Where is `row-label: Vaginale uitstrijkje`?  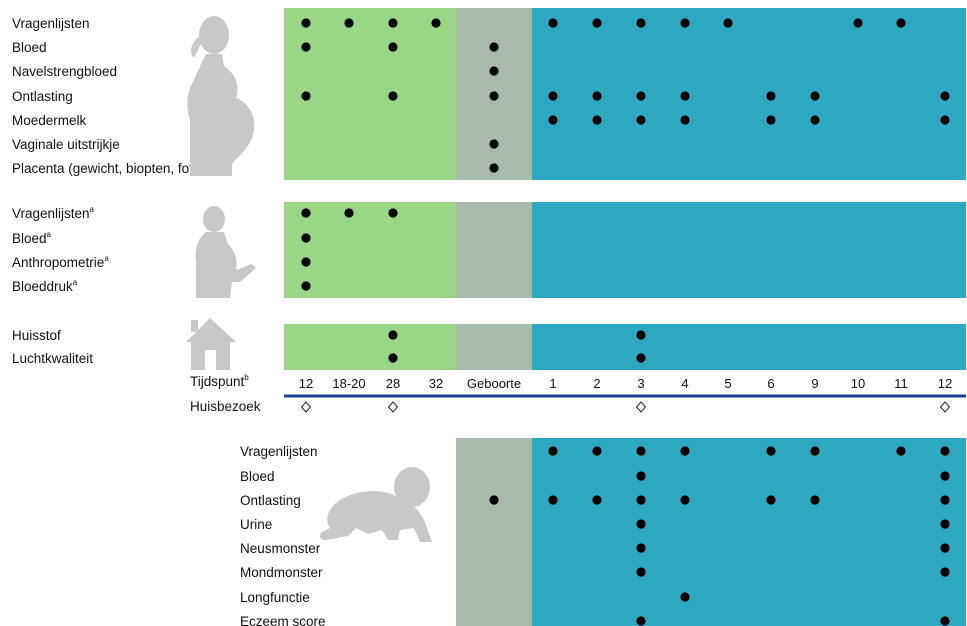
row-label: Vaginale uitstrijkje is located at coordinates (66, 144).